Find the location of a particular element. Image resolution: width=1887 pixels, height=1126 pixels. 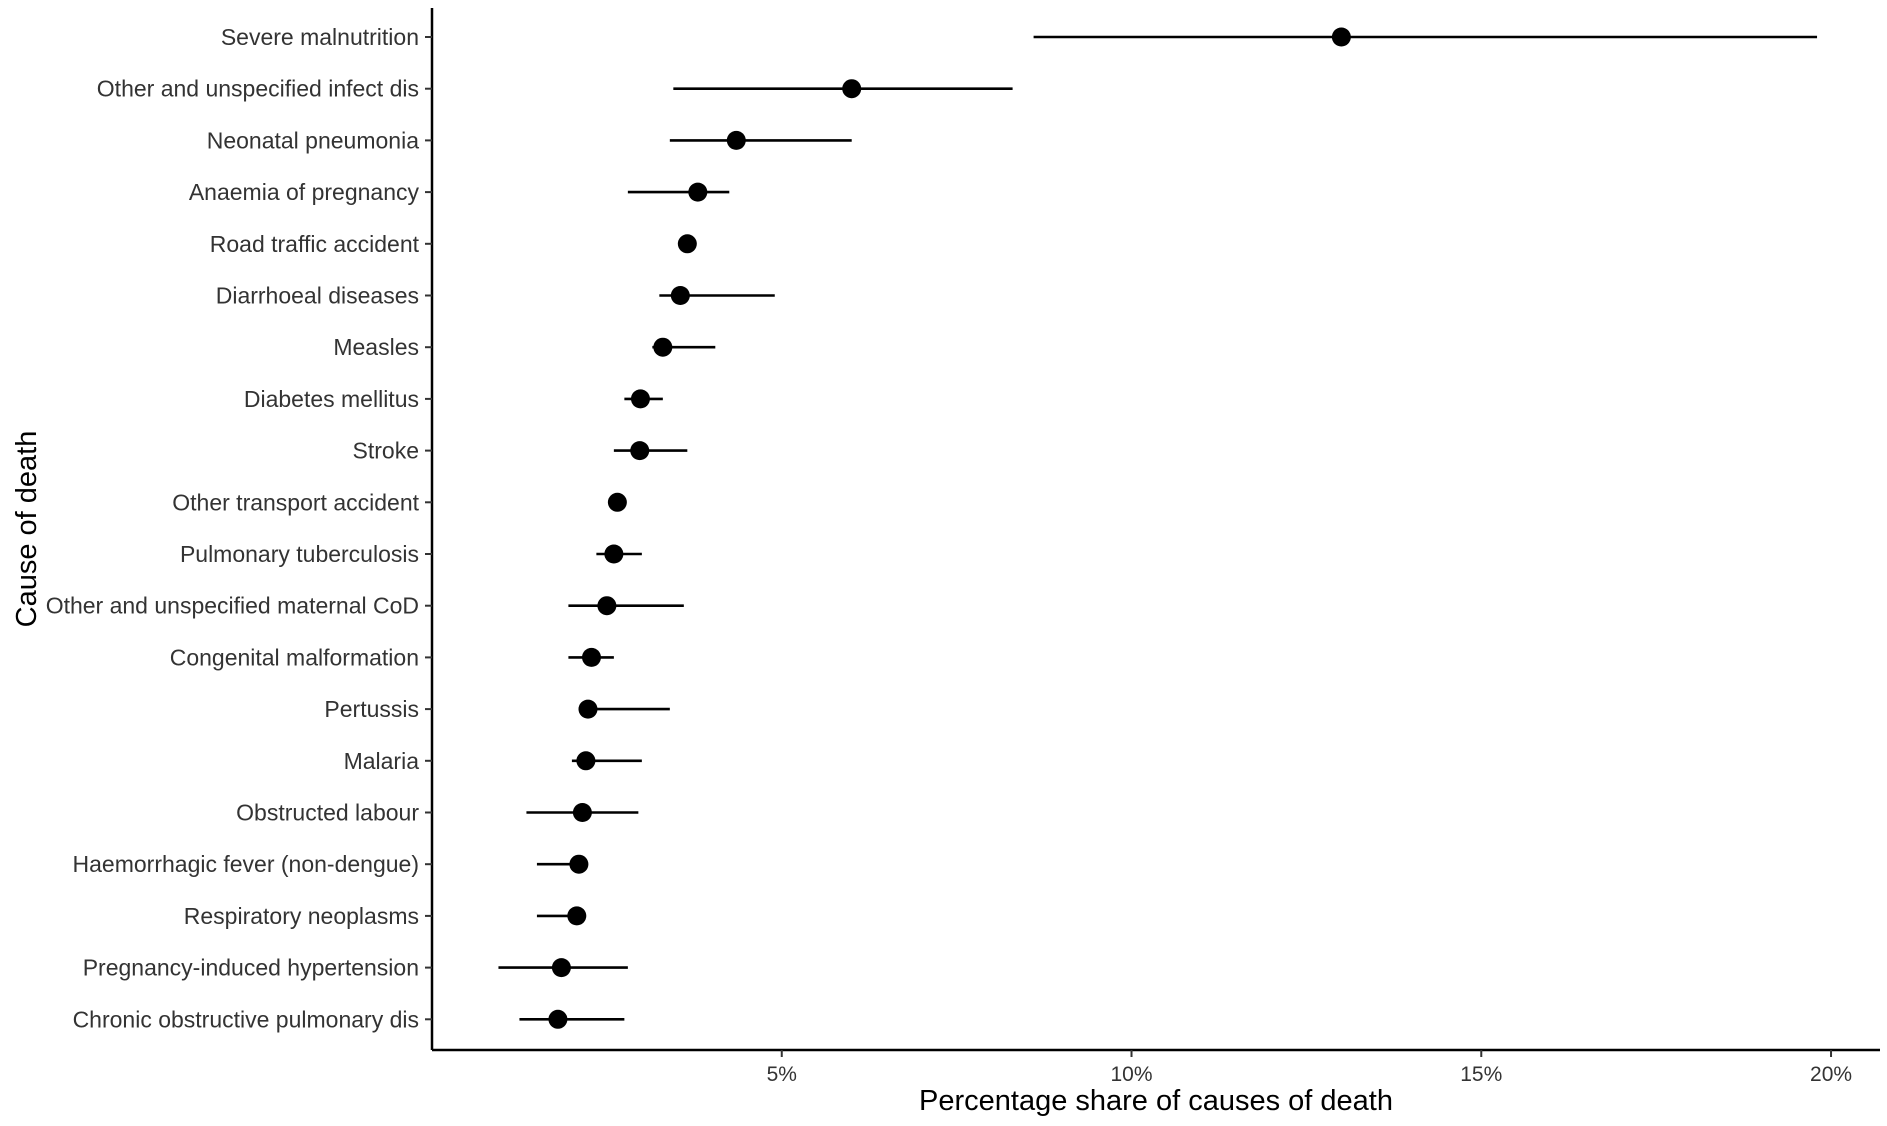

x-tick-label: 5% is located at coordinates (782, 1074).